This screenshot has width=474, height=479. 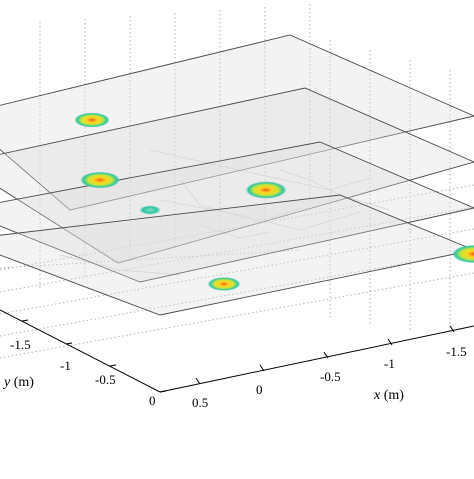 I want to click on x-tick-label-0: 0.5, so click(x=200, y=402).